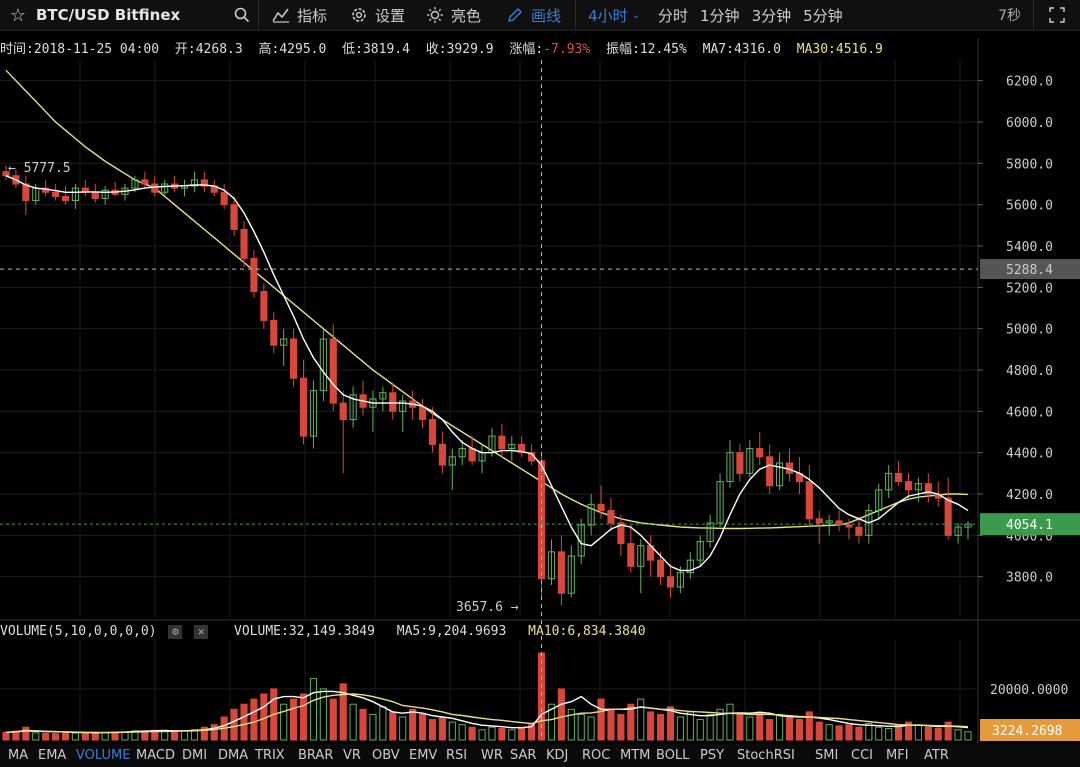 The image size is (1080, 767). What do you see at coordinates (175, 631) in the screenshot?
I see `volume-settings-button: ⚙` at bounding box center [175, 631].